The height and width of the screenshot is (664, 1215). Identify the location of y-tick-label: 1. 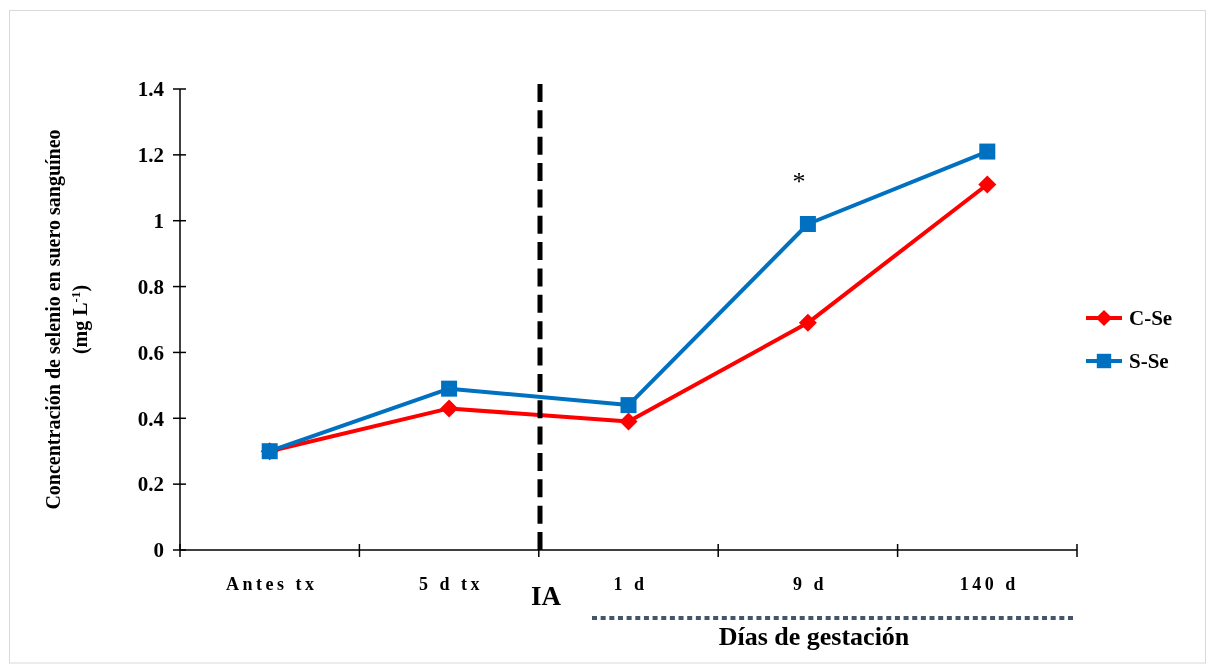
(158, 221).